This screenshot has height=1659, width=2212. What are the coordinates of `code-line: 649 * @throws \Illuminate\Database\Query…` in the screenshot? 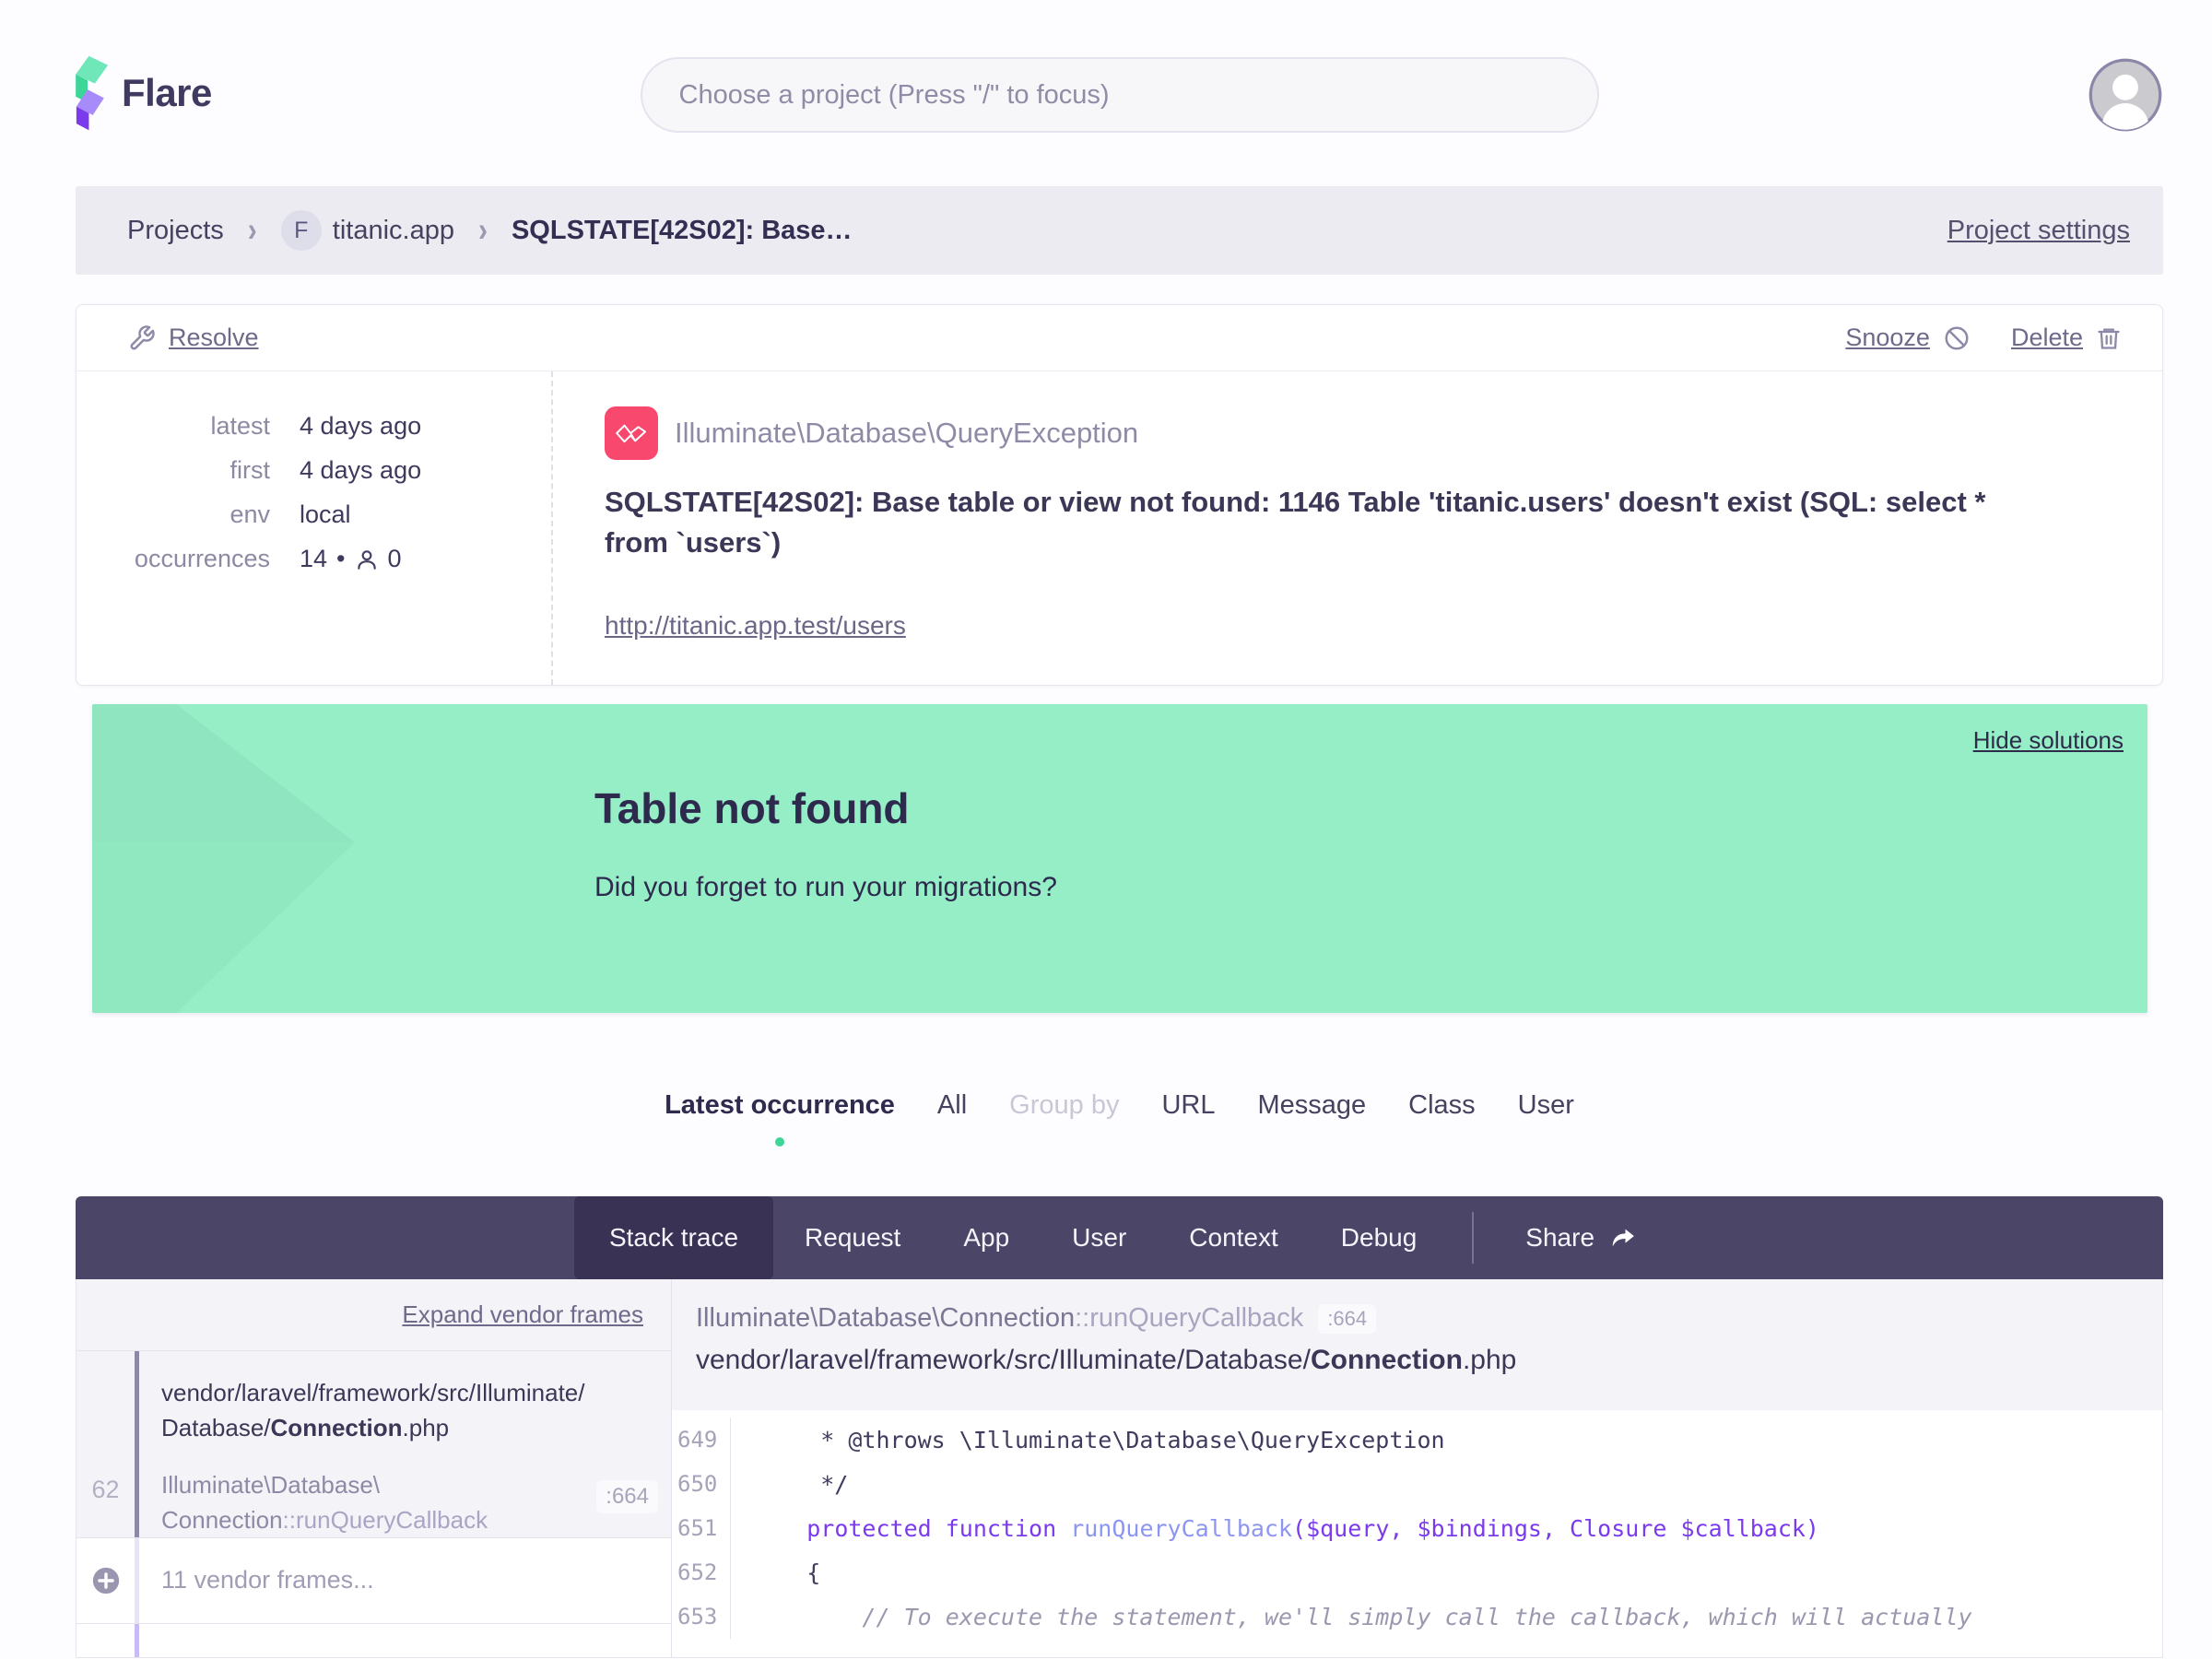 It's located at (1417, 1440).